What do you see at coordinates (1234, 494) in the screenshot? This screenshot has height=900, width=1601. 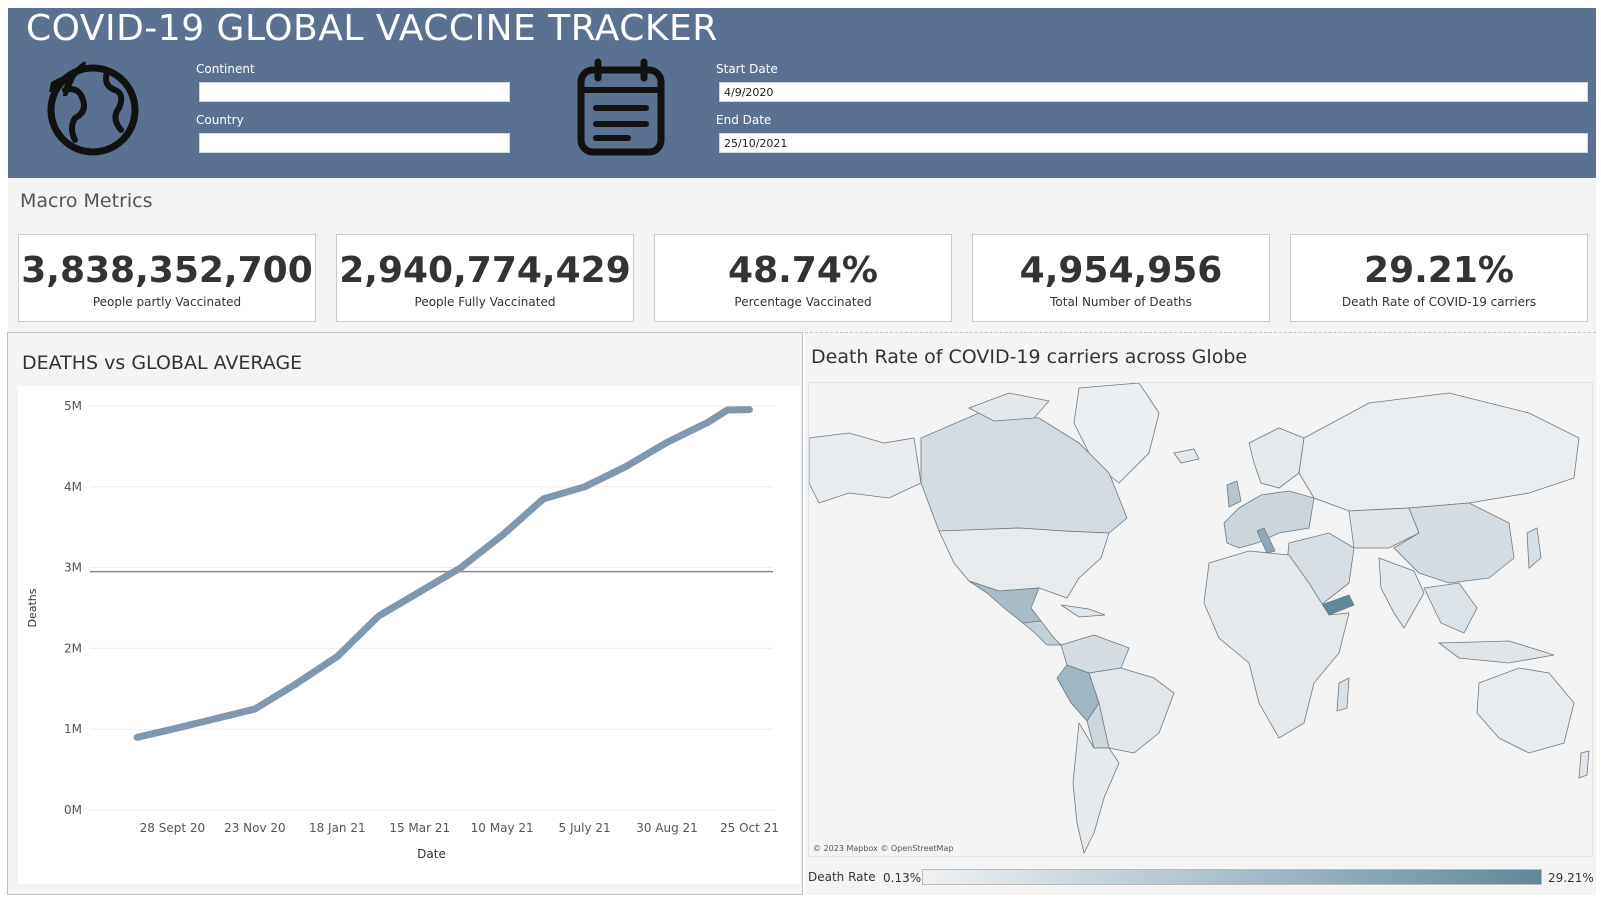 I see `map-region-uk` at bounding box center [1234, 494].